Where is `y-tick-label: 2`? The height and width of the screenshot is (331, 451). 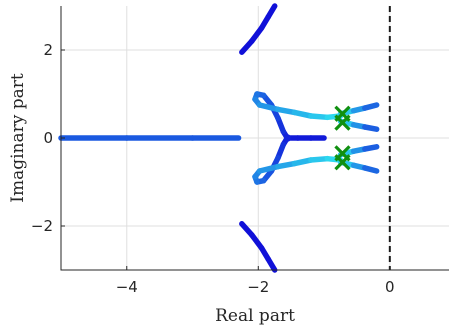 y-tick-label: 2 is located at coordinates (48, 50).